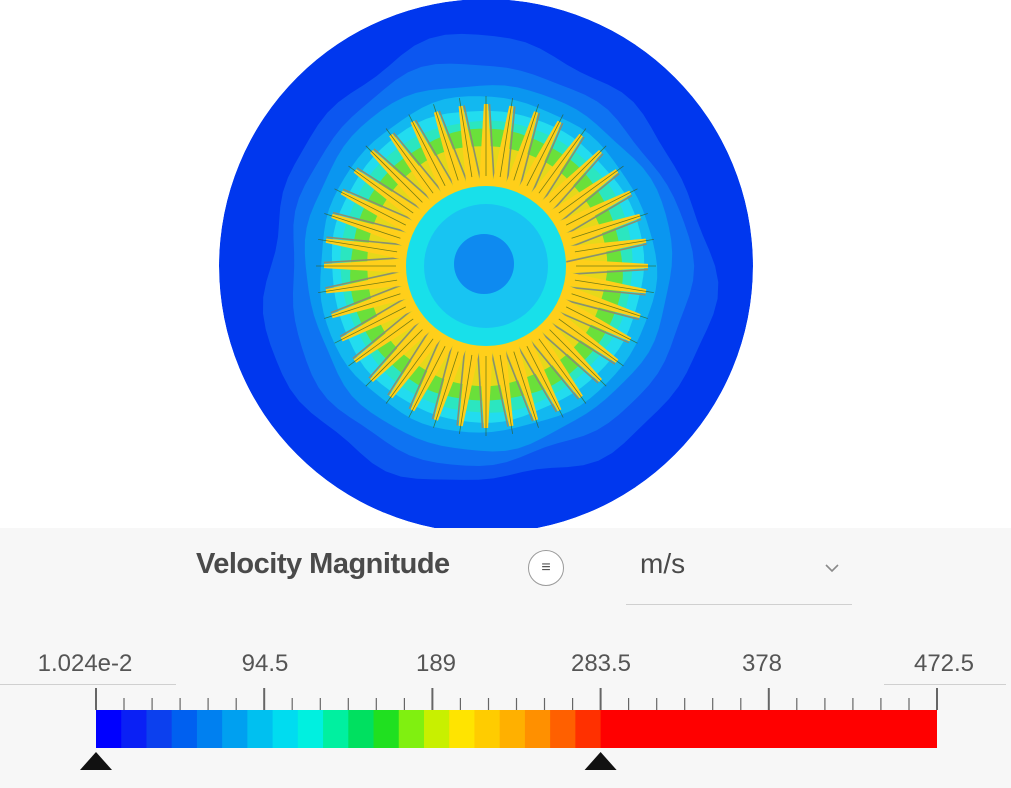 This screenshot has height=788, width=1011. I want to click on colorbar, so click(516, 729).